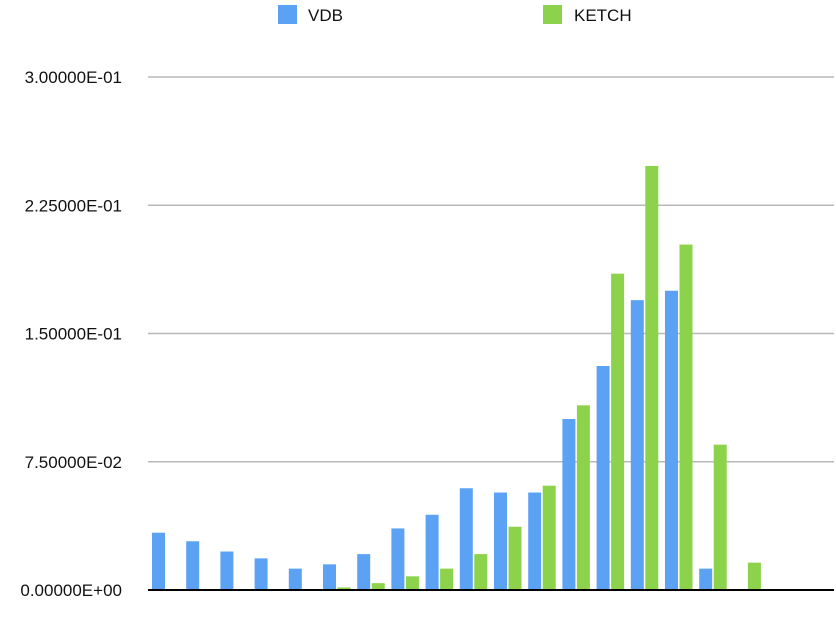 The width and height of the screenshot is (836, 625). What do you see at coordinates (325, 15) in the screenshot?
I see `legend-label-vdb: VDB` at bounding box center [325, 15].